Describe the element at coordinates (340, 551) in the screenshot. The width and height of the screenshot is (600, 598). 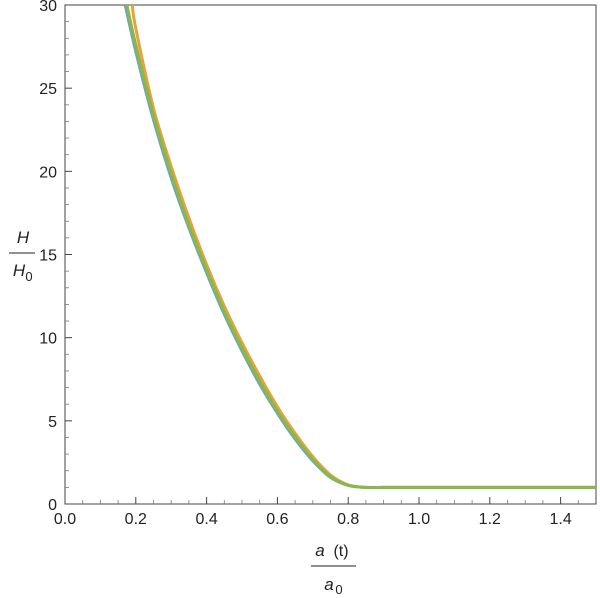
I see `x-label-numerator-argument: (t)` at that location.